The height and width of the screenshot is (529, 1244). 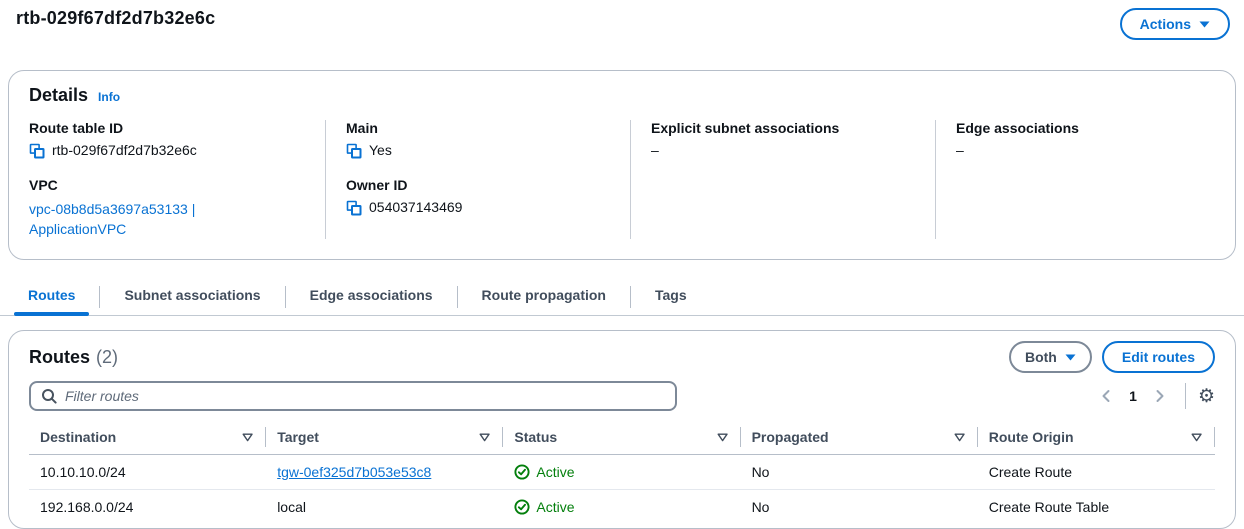 What do you see at coordinates (380, 150) in the screenshot?
I see `field-value: Yes` at bounding box center [380, 150].